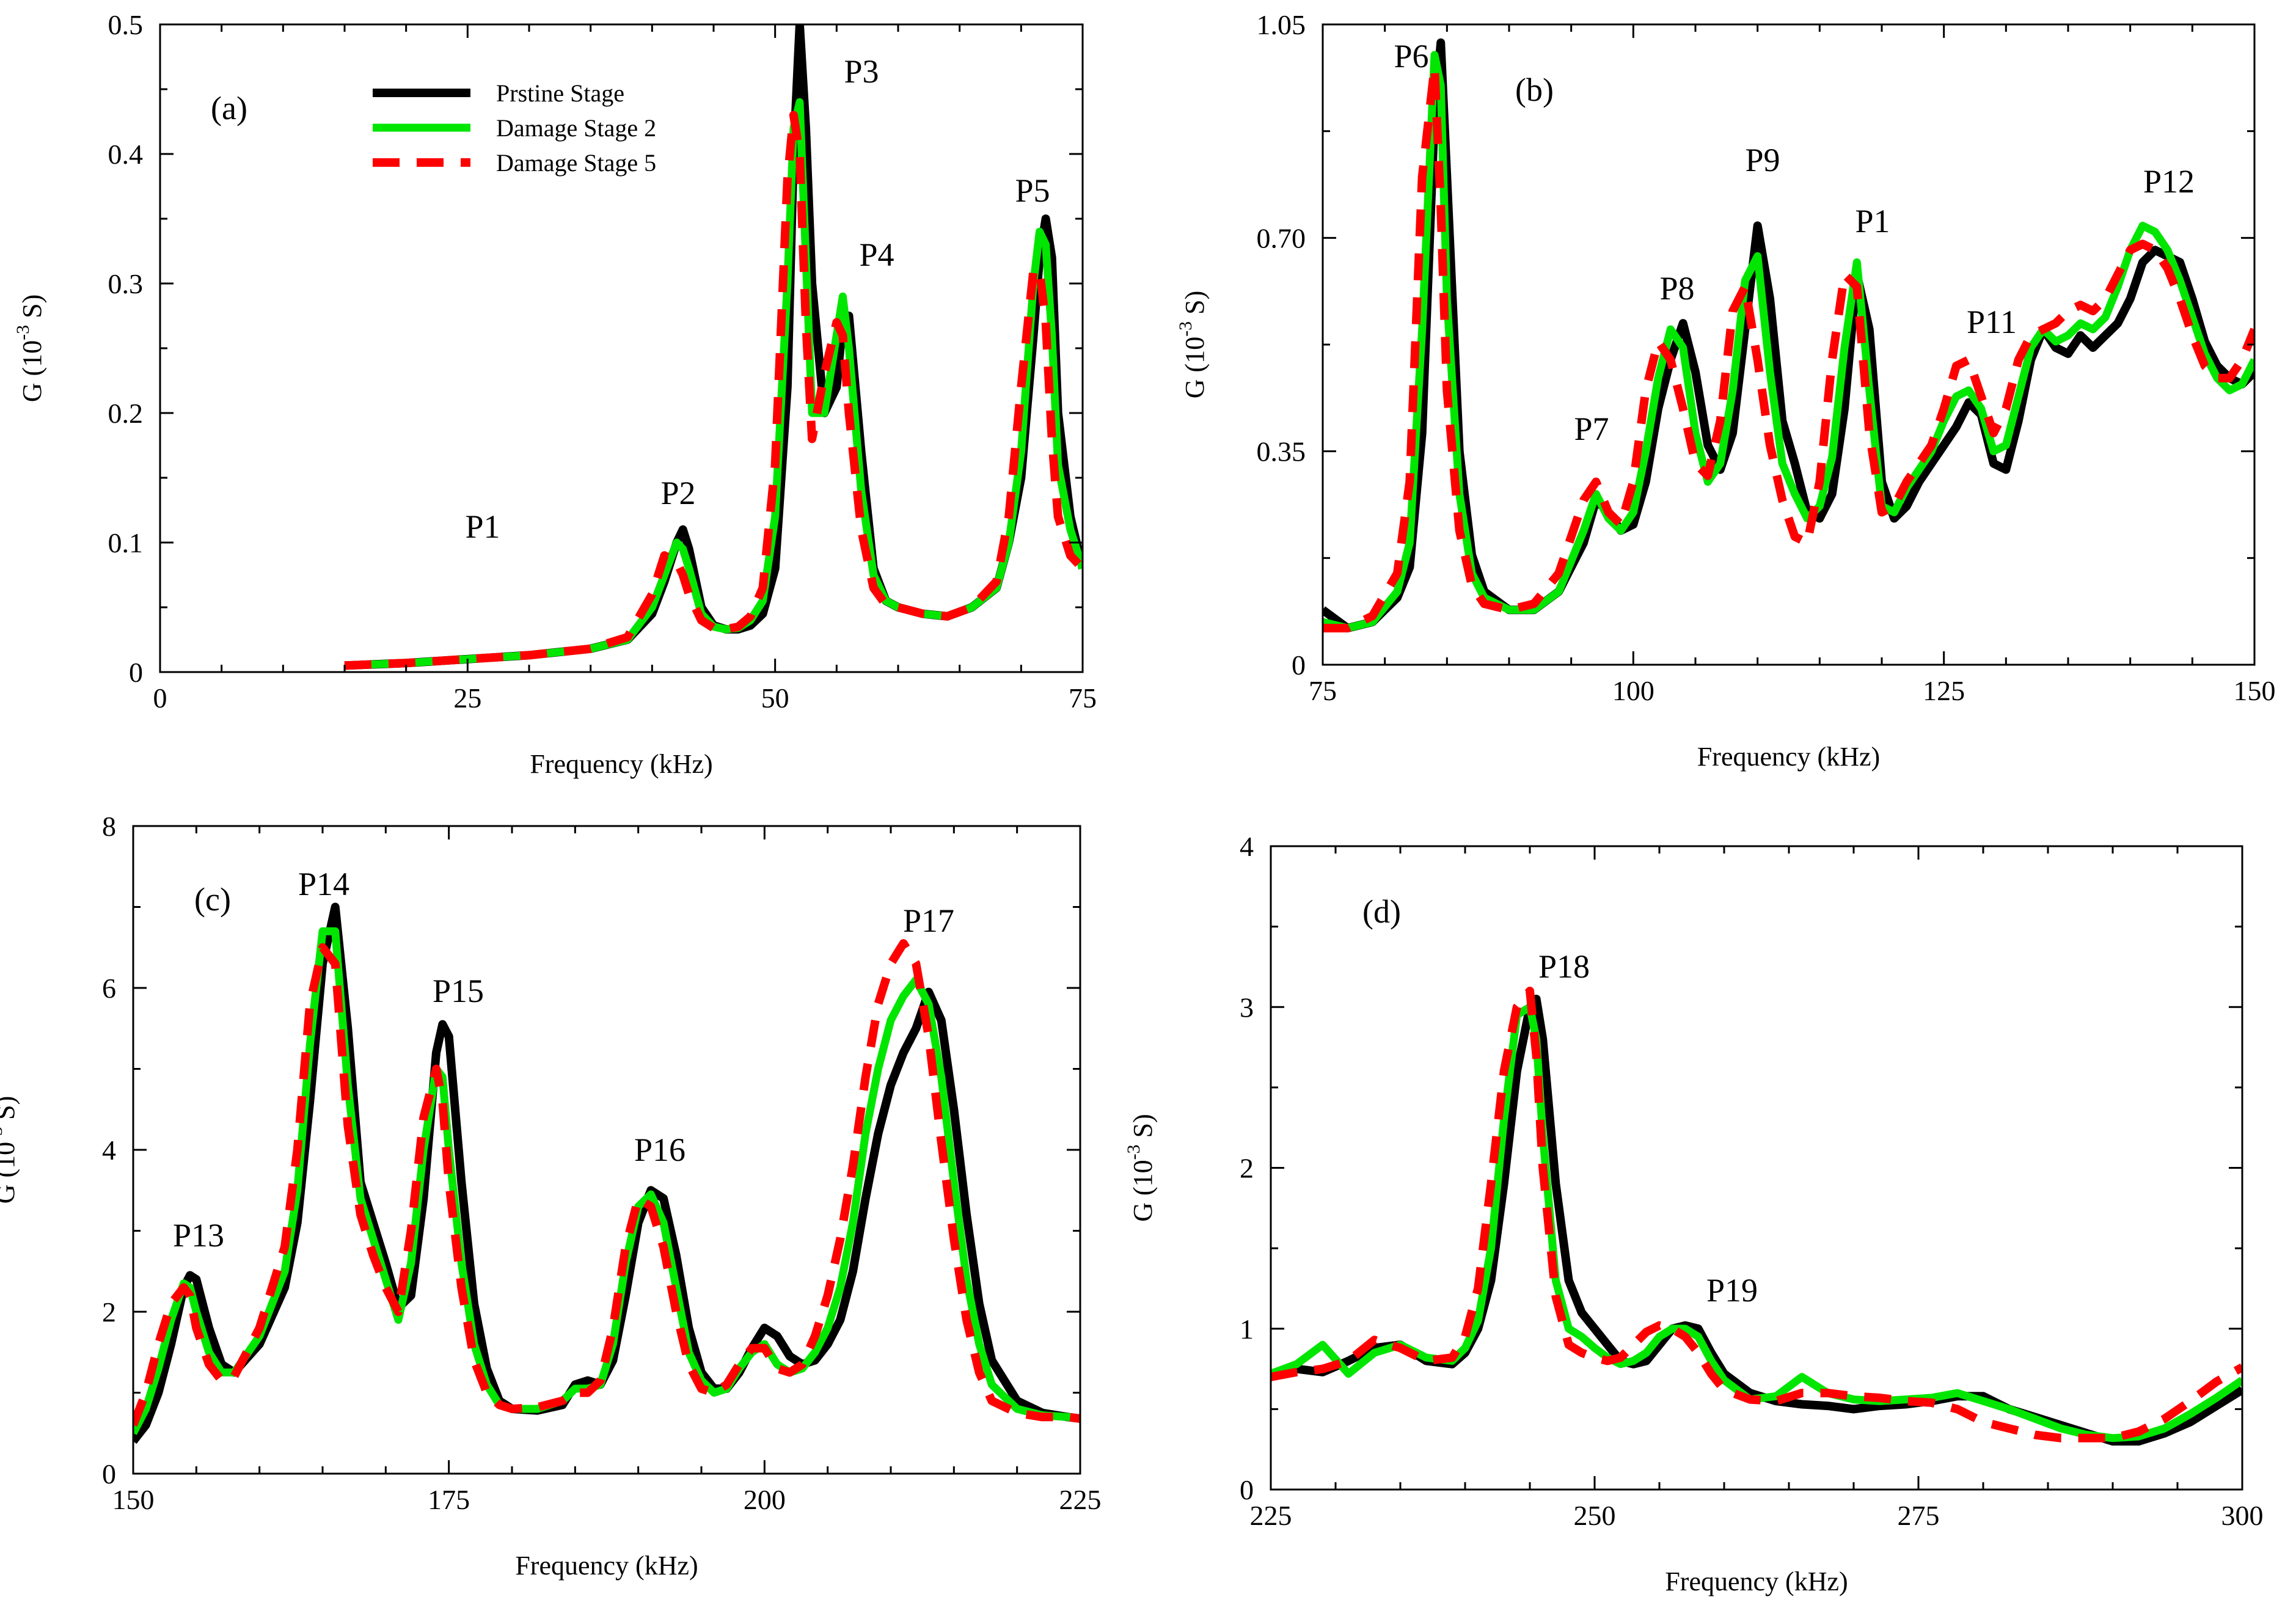 This screenshot has height=1605, width=2296. What do you see at coordinates (1595, 1515) in the screenshot?
I see `x-tick-label: 250` at bounding box center [1595, 1515].